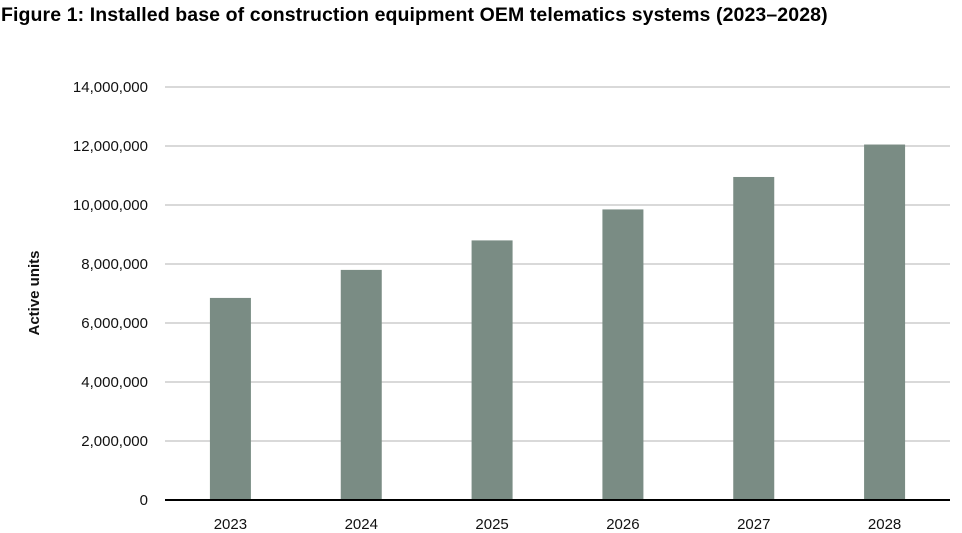 The width and height of the screenshot is (962, 533). I want to click on y-tick-label: 10,000,000, so click(110, 205).